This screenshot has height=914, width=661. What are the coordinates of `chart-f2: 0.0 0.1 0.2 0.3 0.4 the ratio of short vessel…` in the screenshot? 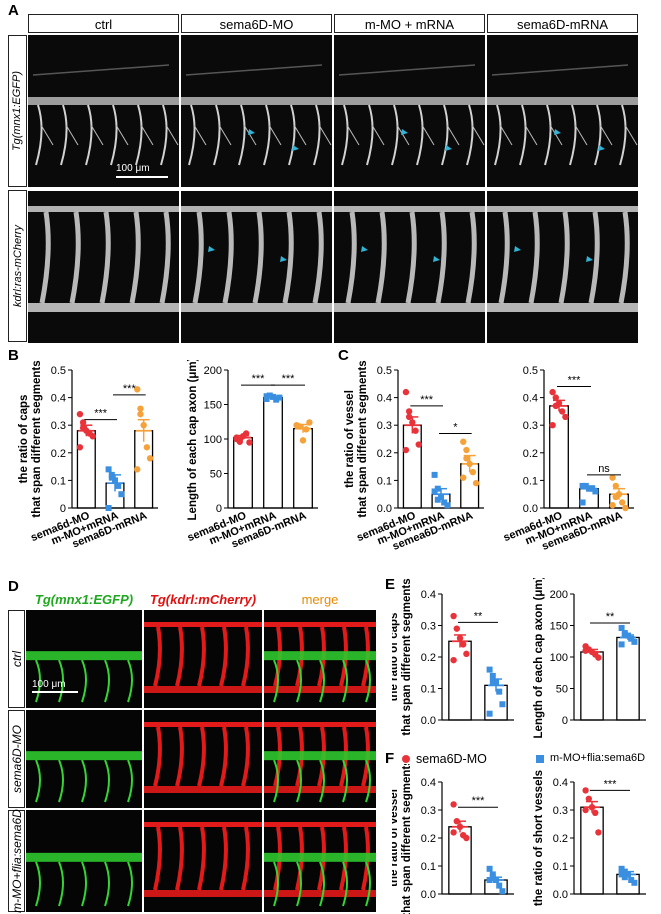 It's located at (589, 838).